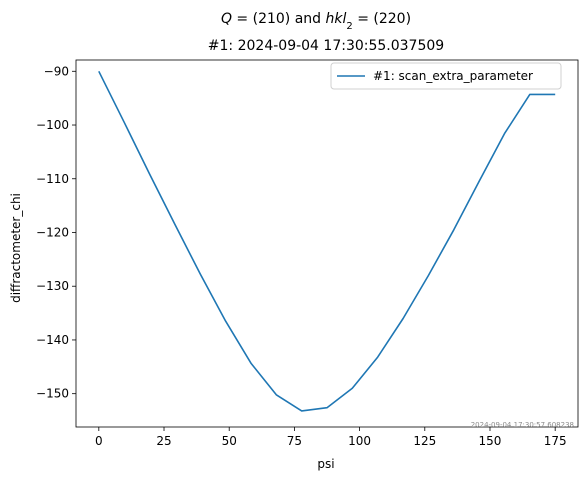  I want to click on legend: #1: scan_extra_parameter, so click(446, 76).